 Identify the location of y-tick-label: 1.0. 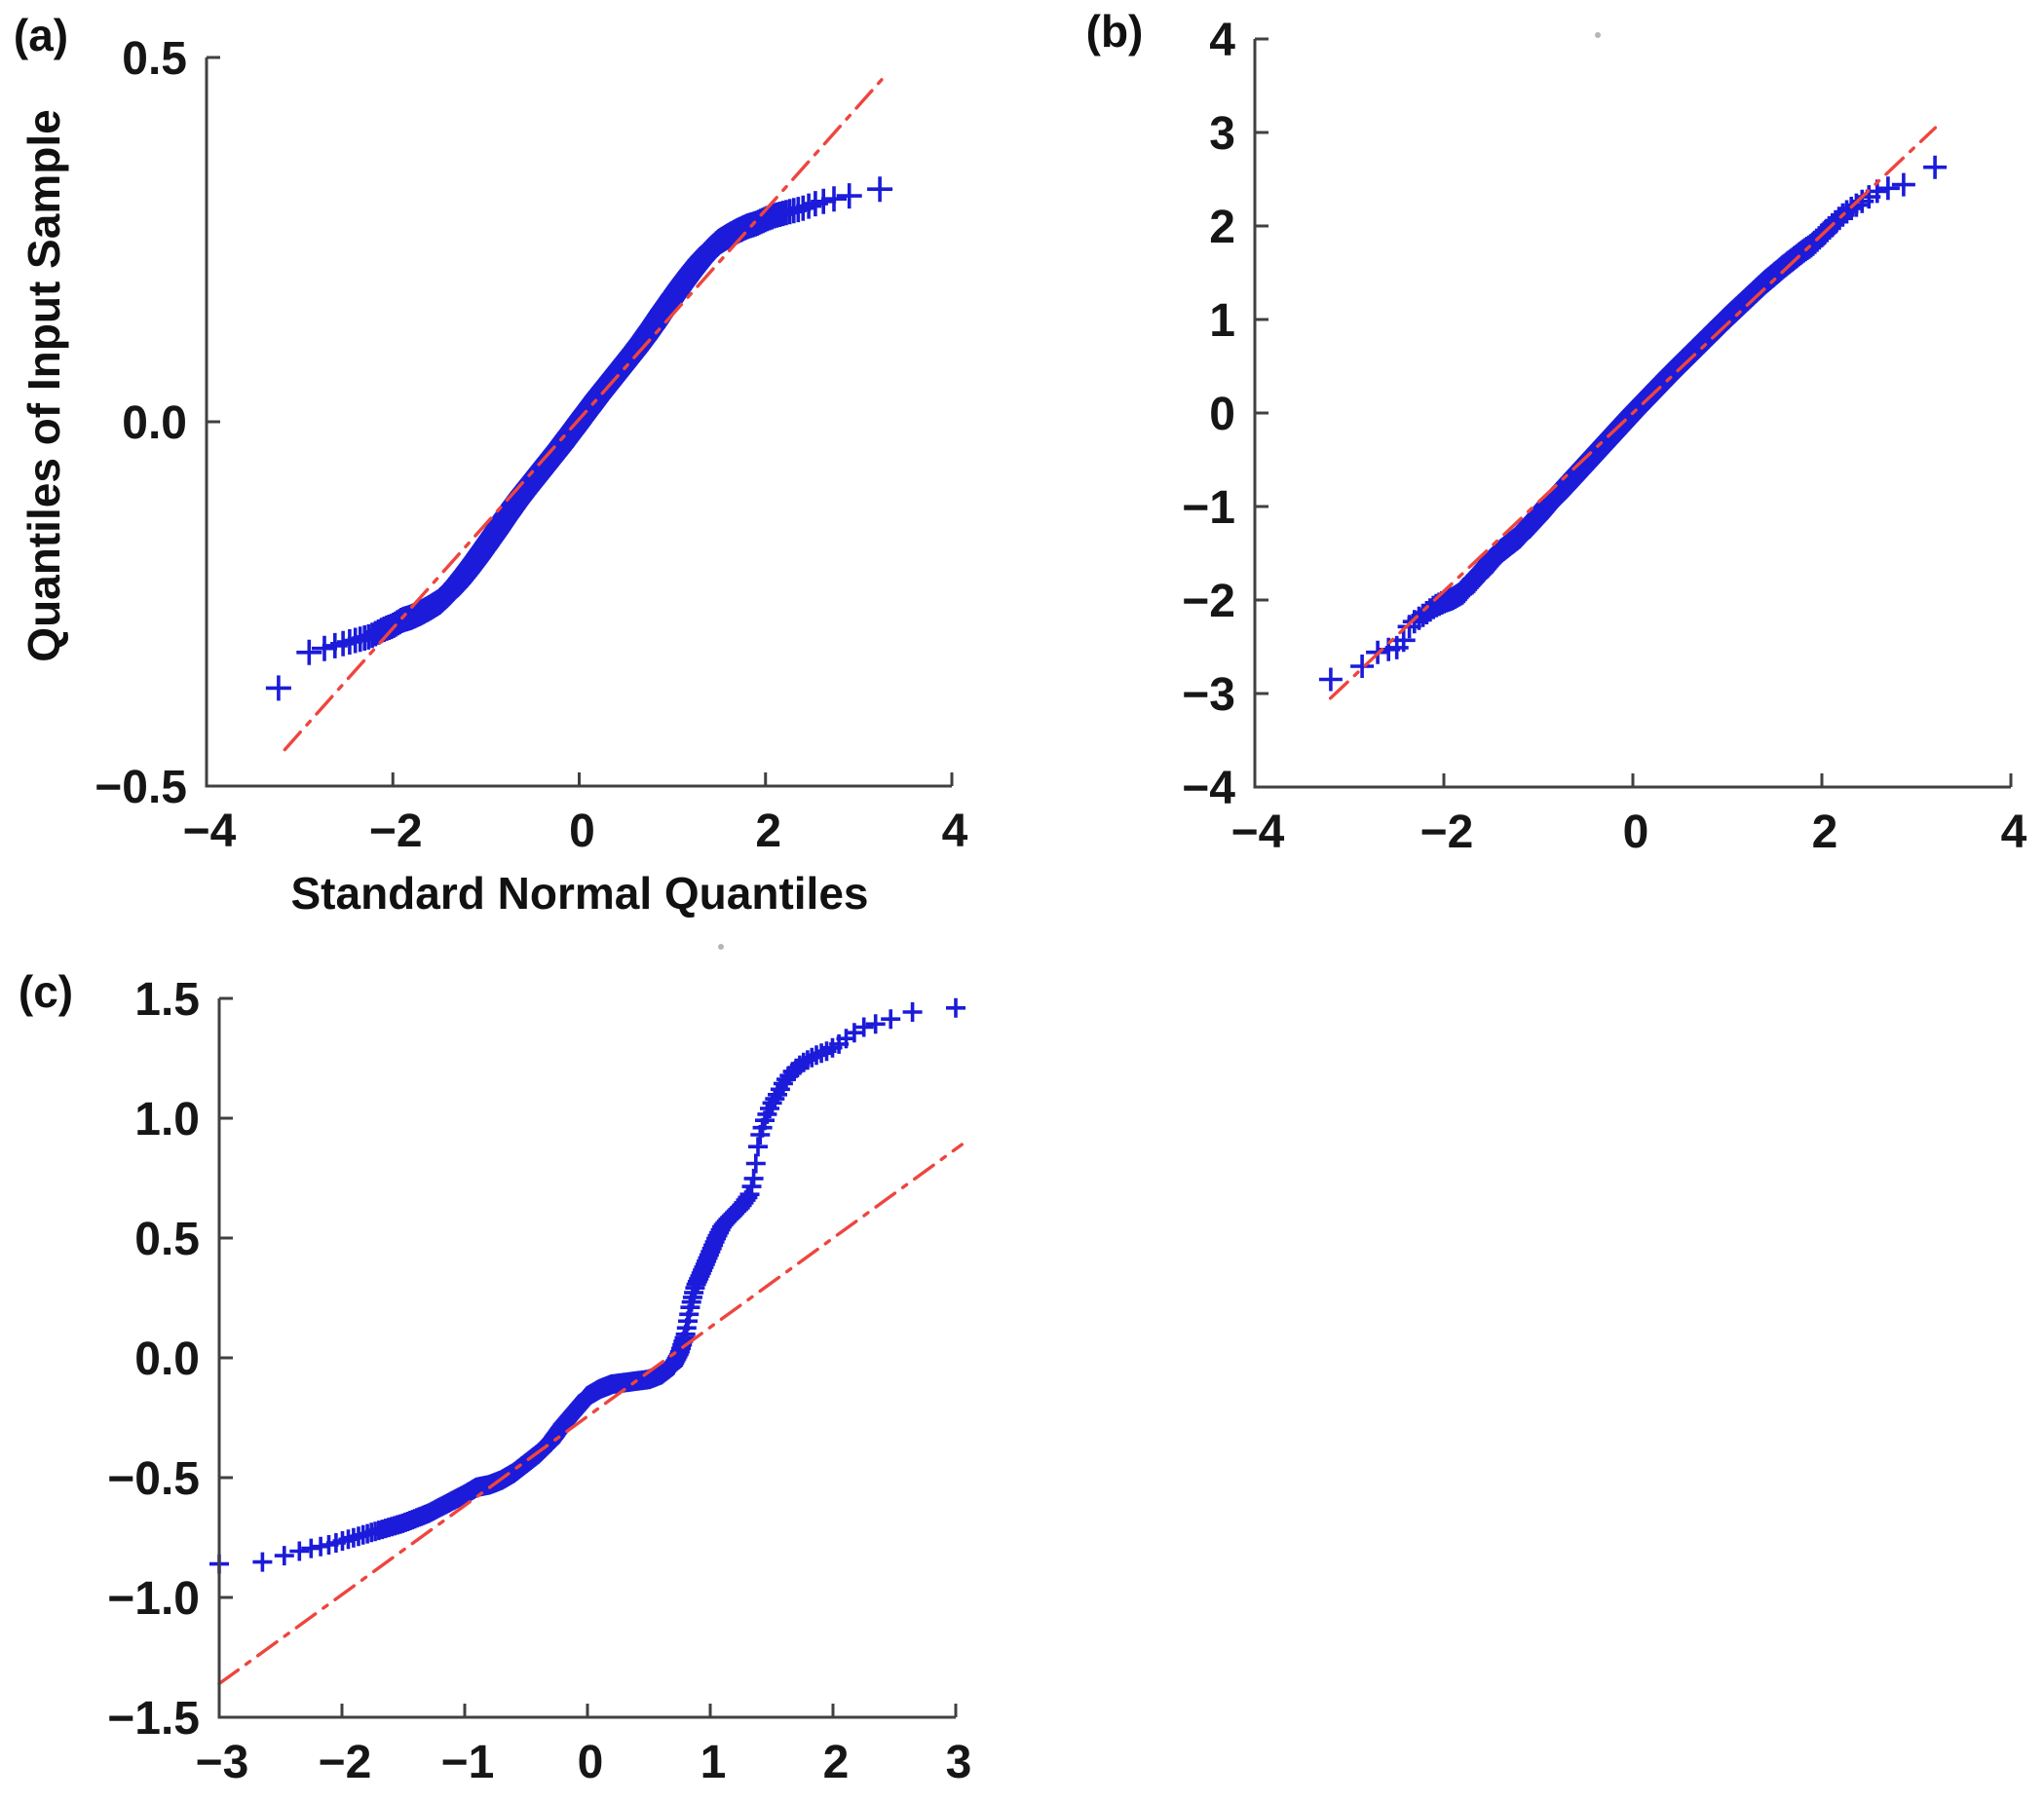
(167, 1120).